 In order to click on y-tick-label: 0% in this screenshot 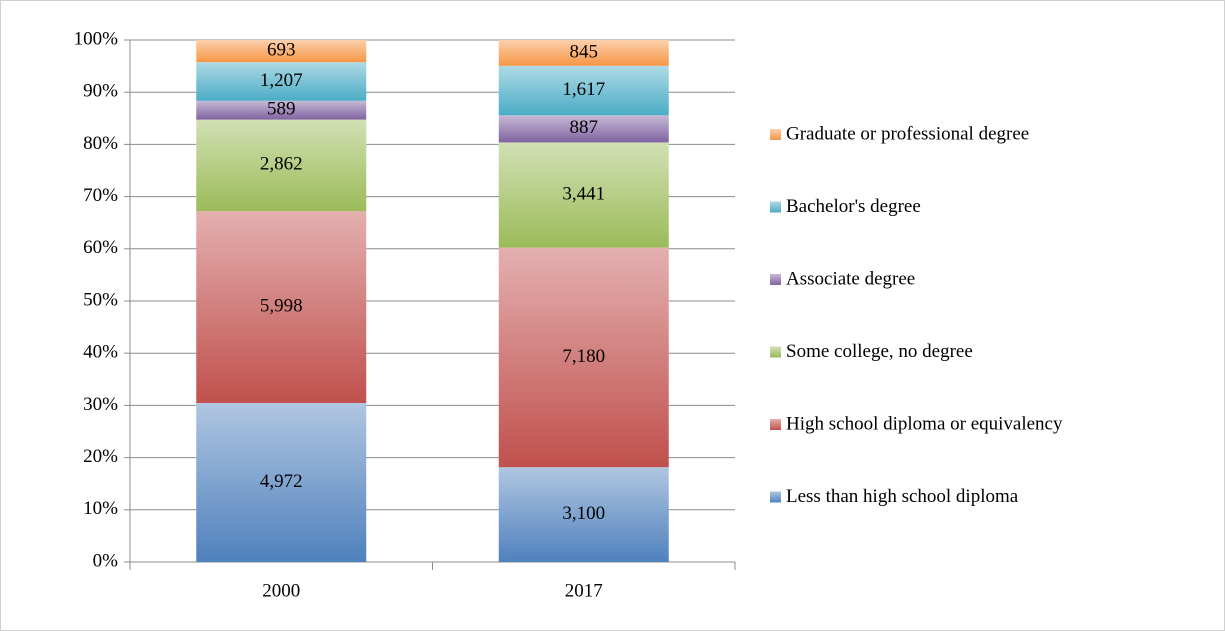, I will do `click(106, 560)`.